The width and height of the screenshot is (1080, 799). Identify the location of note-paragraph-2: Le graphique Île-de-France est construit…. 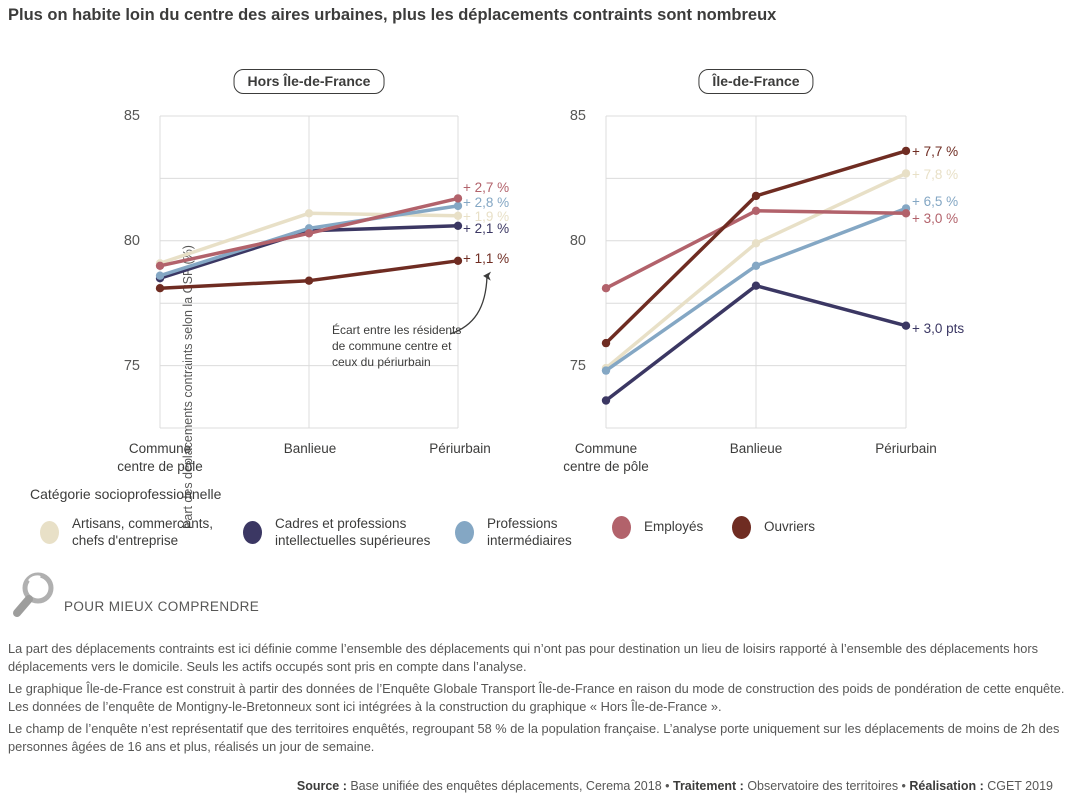
(536, 698).